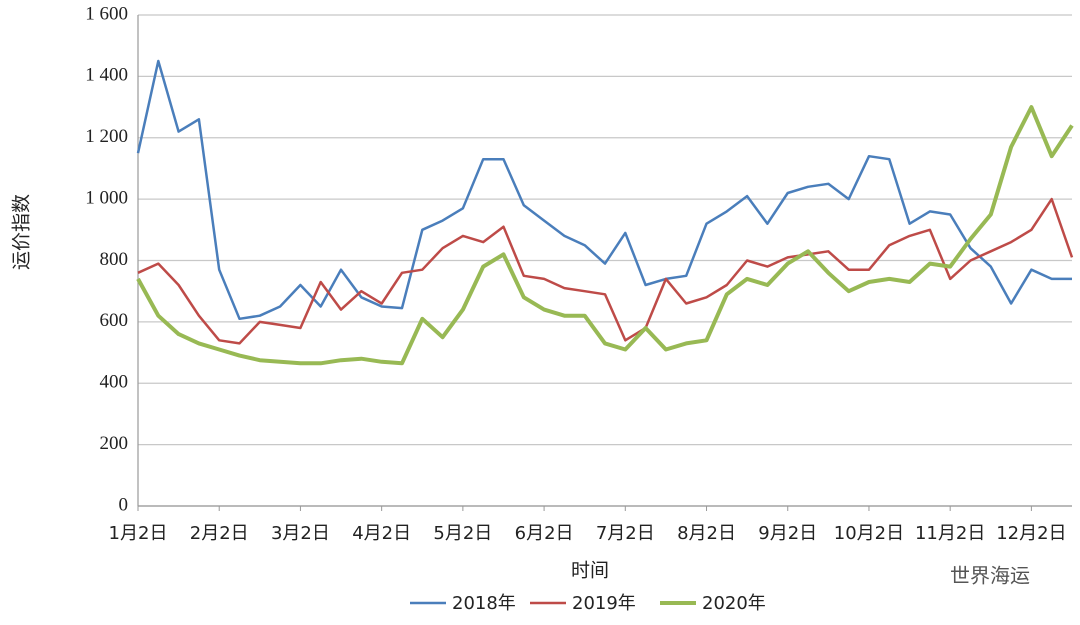 This screenshot has height=625, width=1080. Describe the element at coordinates (106, 197) in the screenshot. I see `y-tick-label: 1 000` at that location.